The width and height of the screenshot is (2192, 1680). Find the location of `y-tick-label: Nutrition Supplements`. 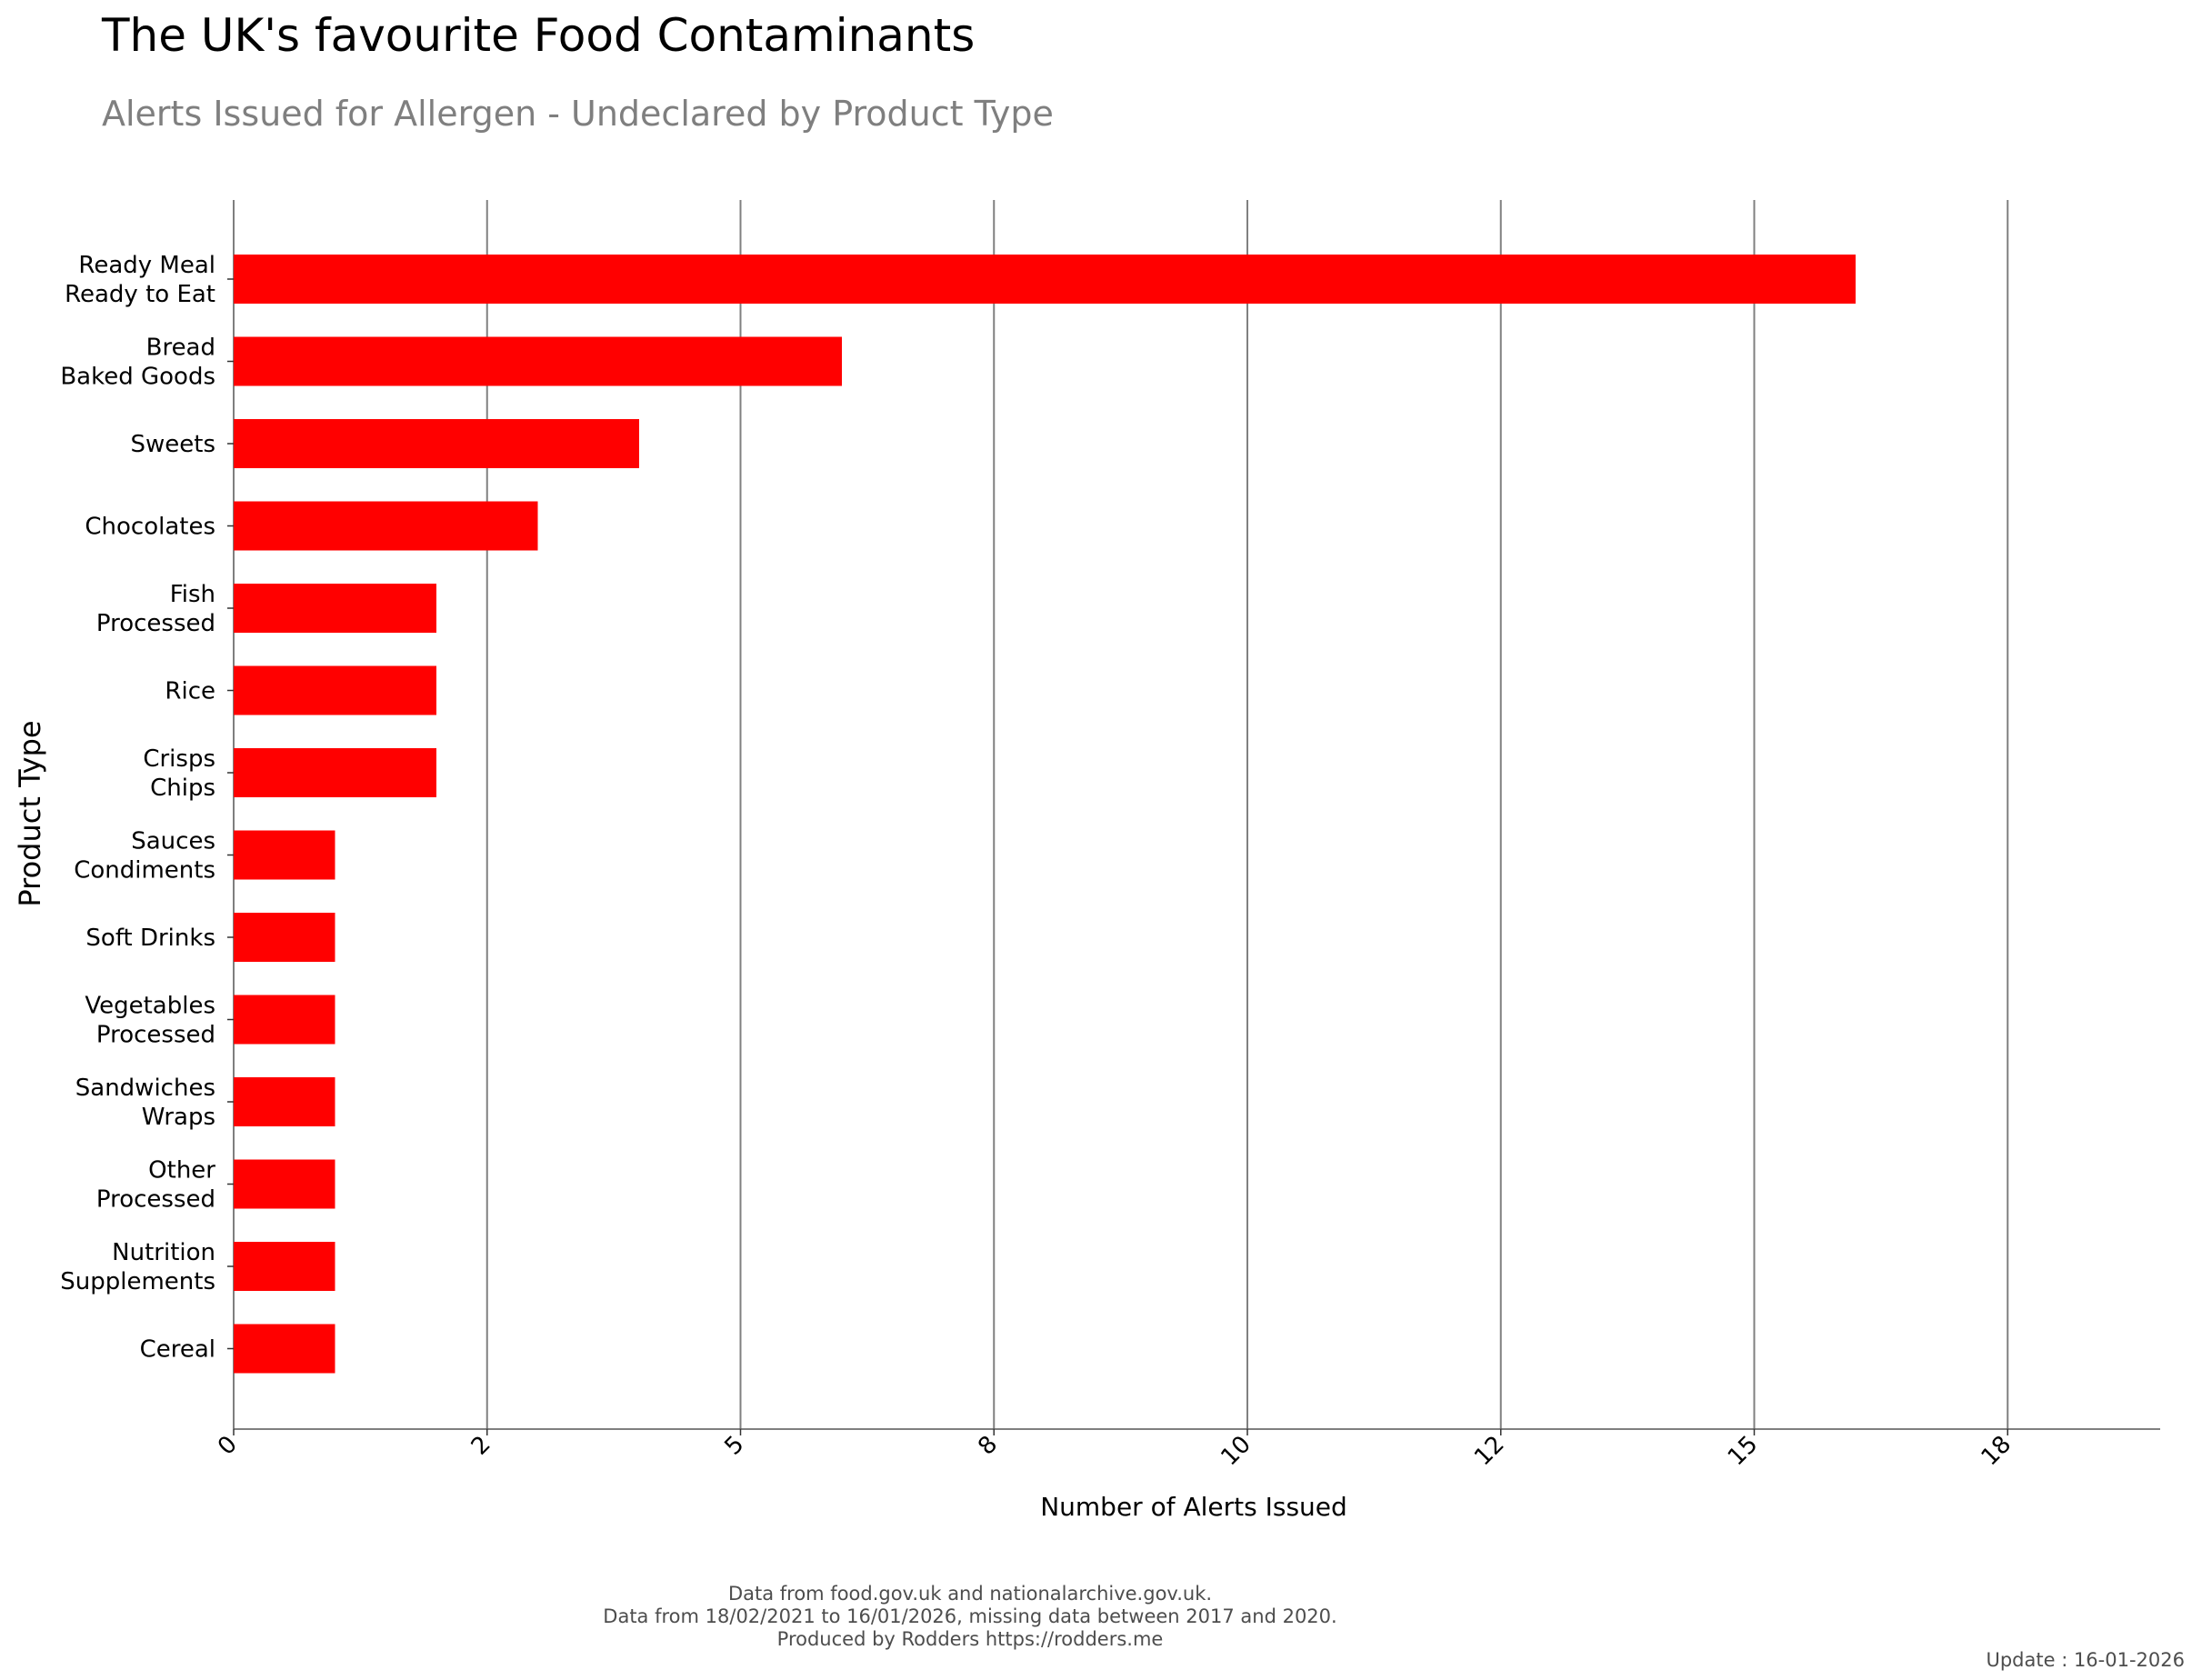

y-tick-label: Nutrition Supplements is located at coordinates (137, 1267).